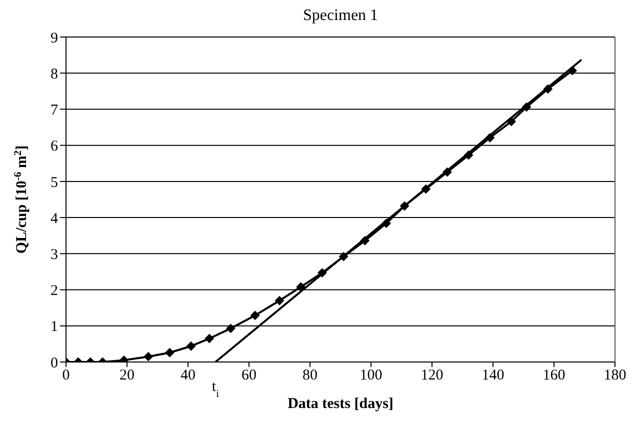 The width and height of the screenshot is (643, 421). I want to click on y-tick-label: 4, so click(54, 218).